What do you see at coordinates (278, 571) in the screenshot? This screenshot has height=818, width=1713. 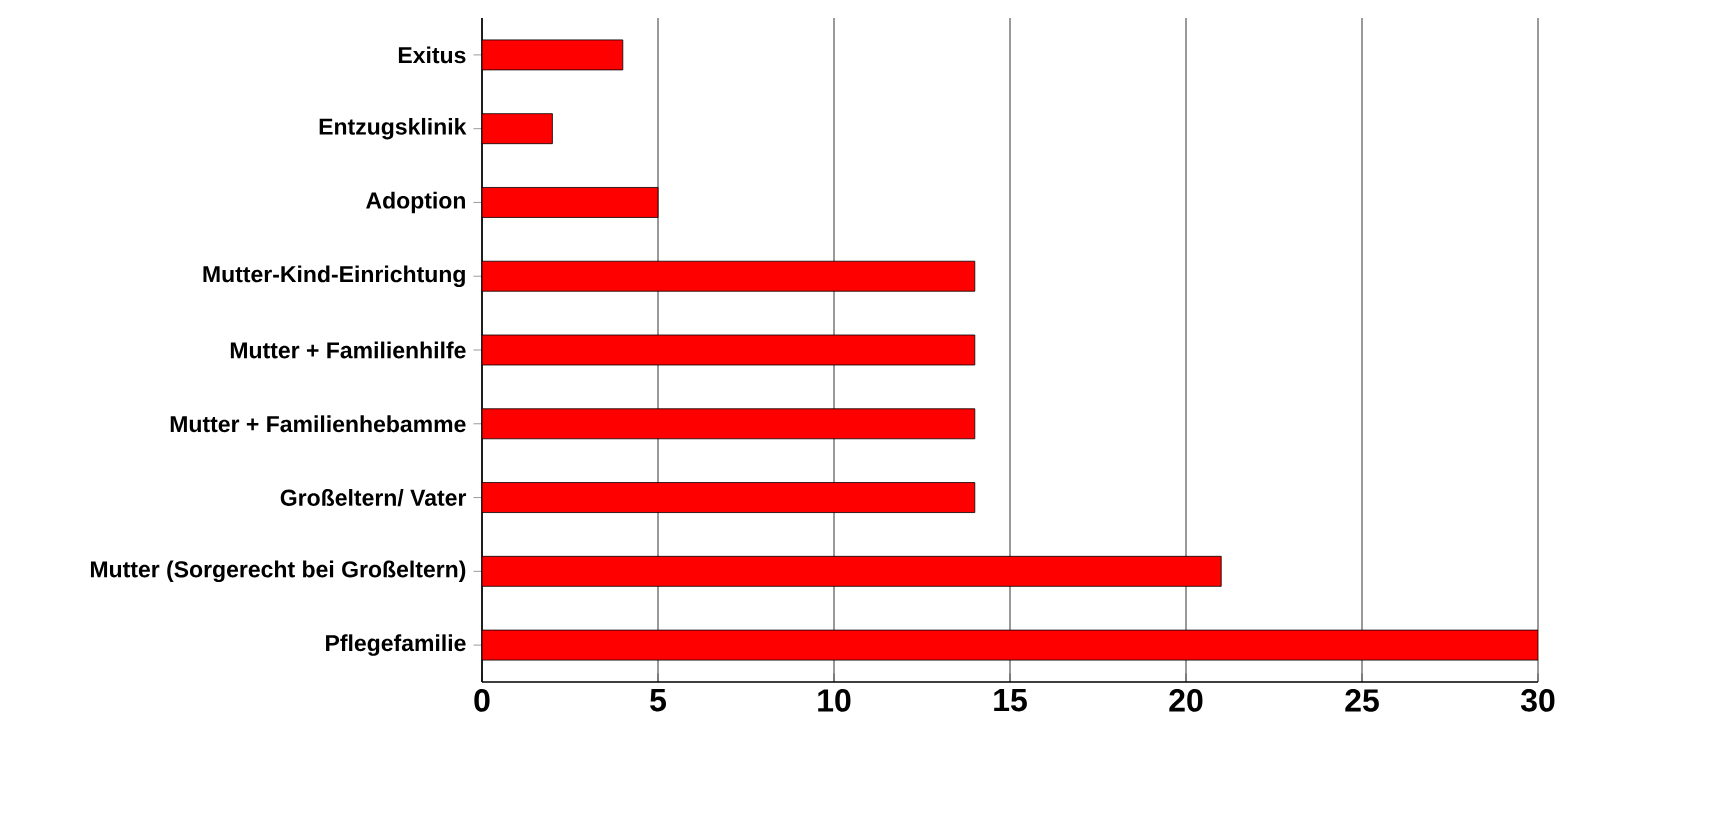 I see `y-tick-label: Mutter (Sorgerecht bei Großeltern)` at bounding box center [278, 571].